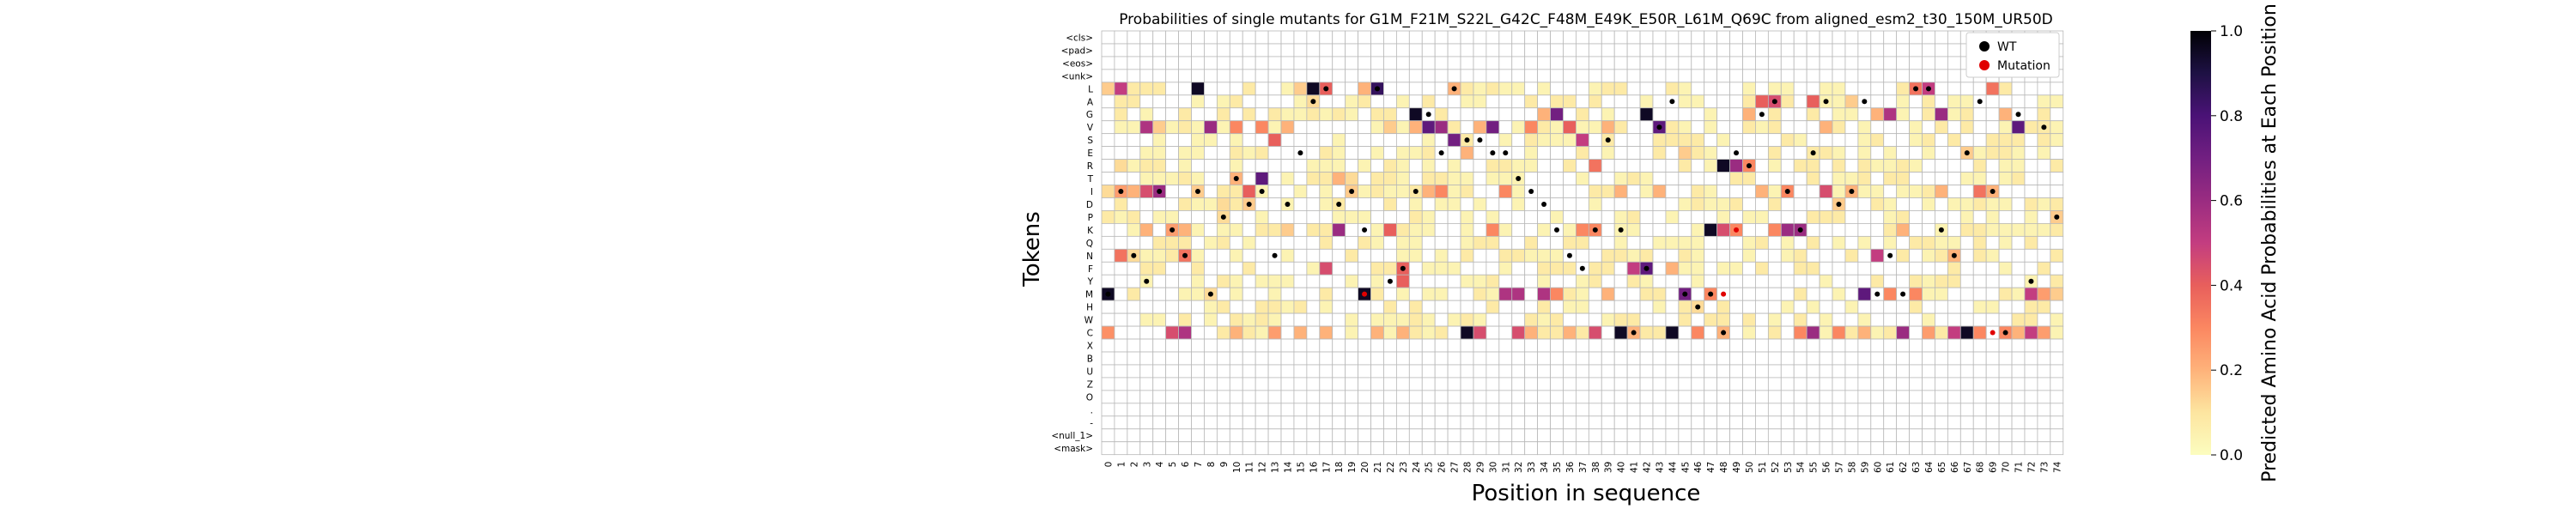 The image size is (2576, 515). What do you see at coordinates (1673, 467) in the screenshot?
I see `x-tick-label: 44` at bounding box center [1673, 467].